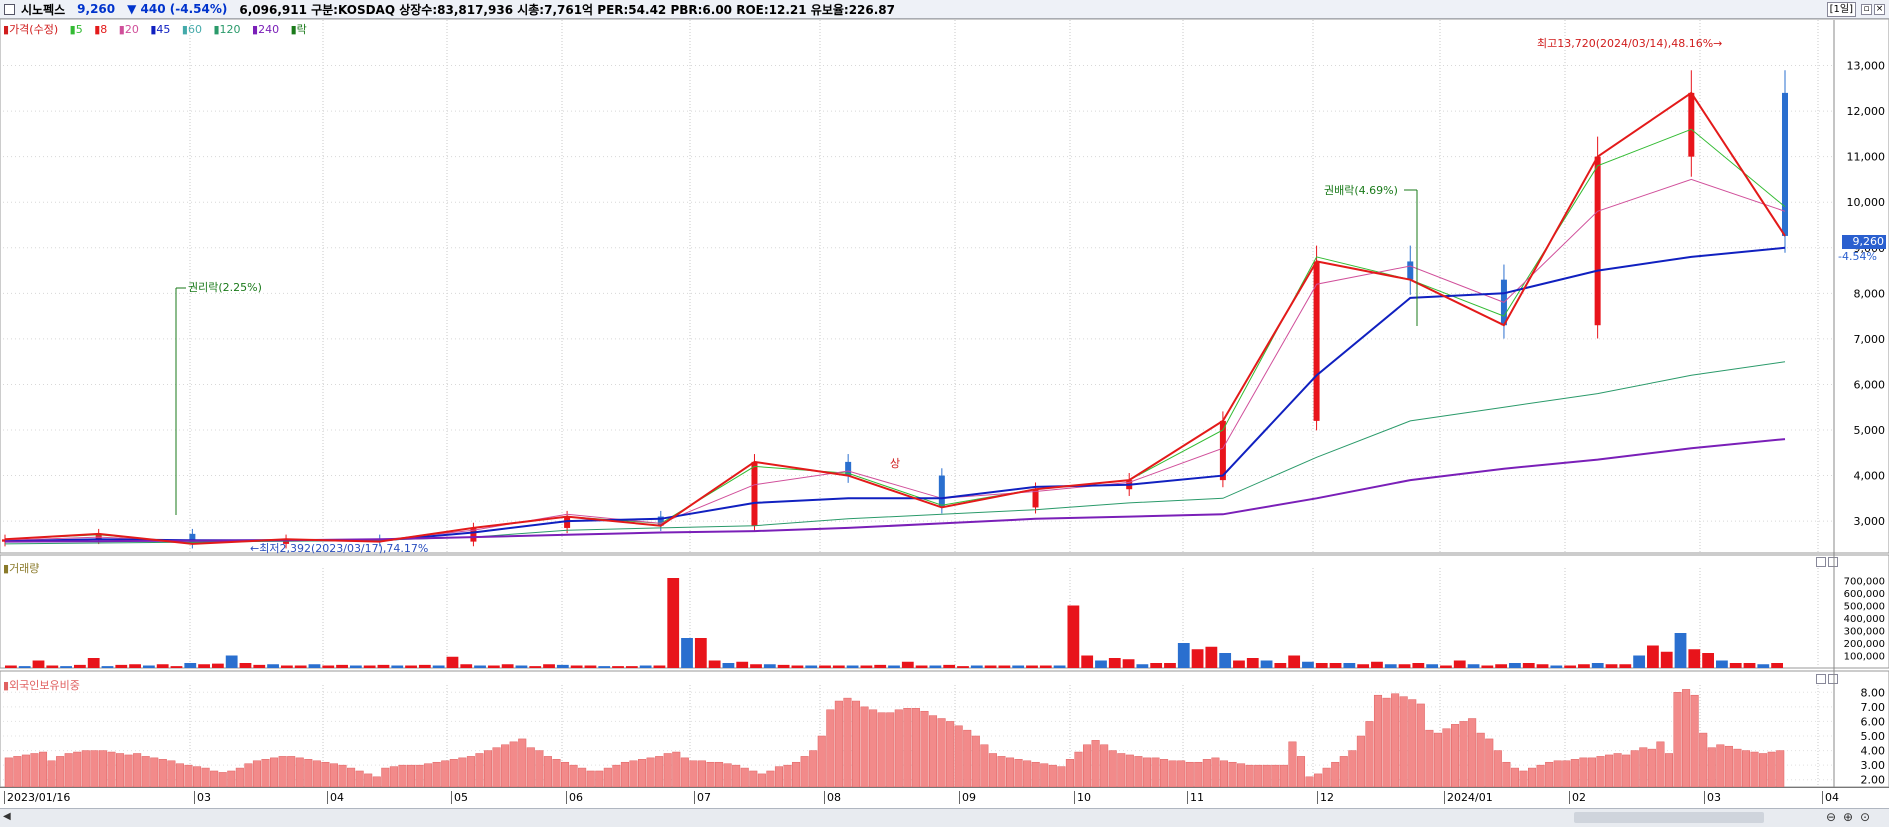 The width and height of the screenshot is (1889, 827). What do you see at coordinates (202, 797) in the screenshot?
I see `x-tick-label: 03` at bounding box center [202, 797].